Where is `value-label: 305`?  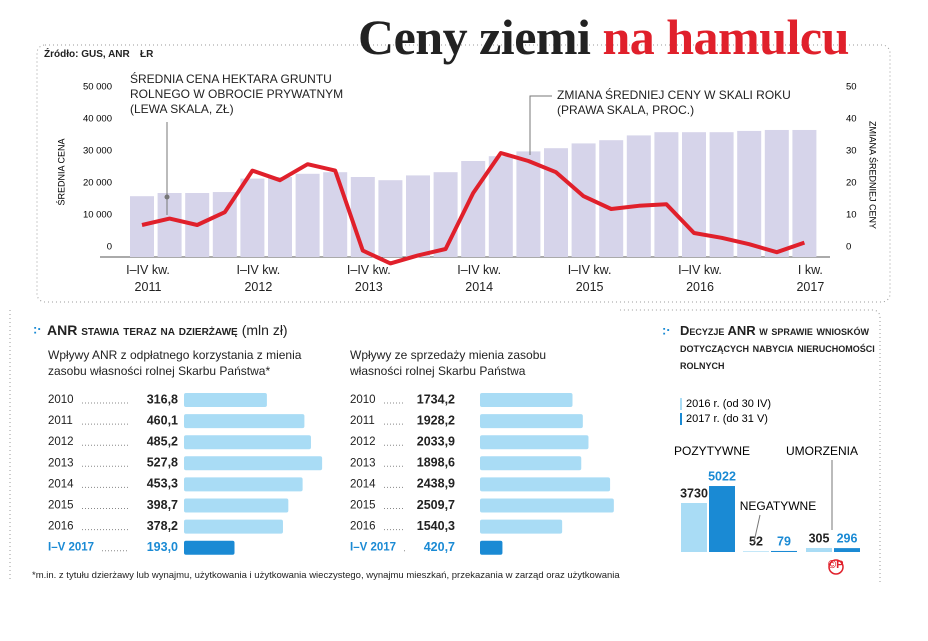 value-label: 305 is located at coordinates (819, 538).